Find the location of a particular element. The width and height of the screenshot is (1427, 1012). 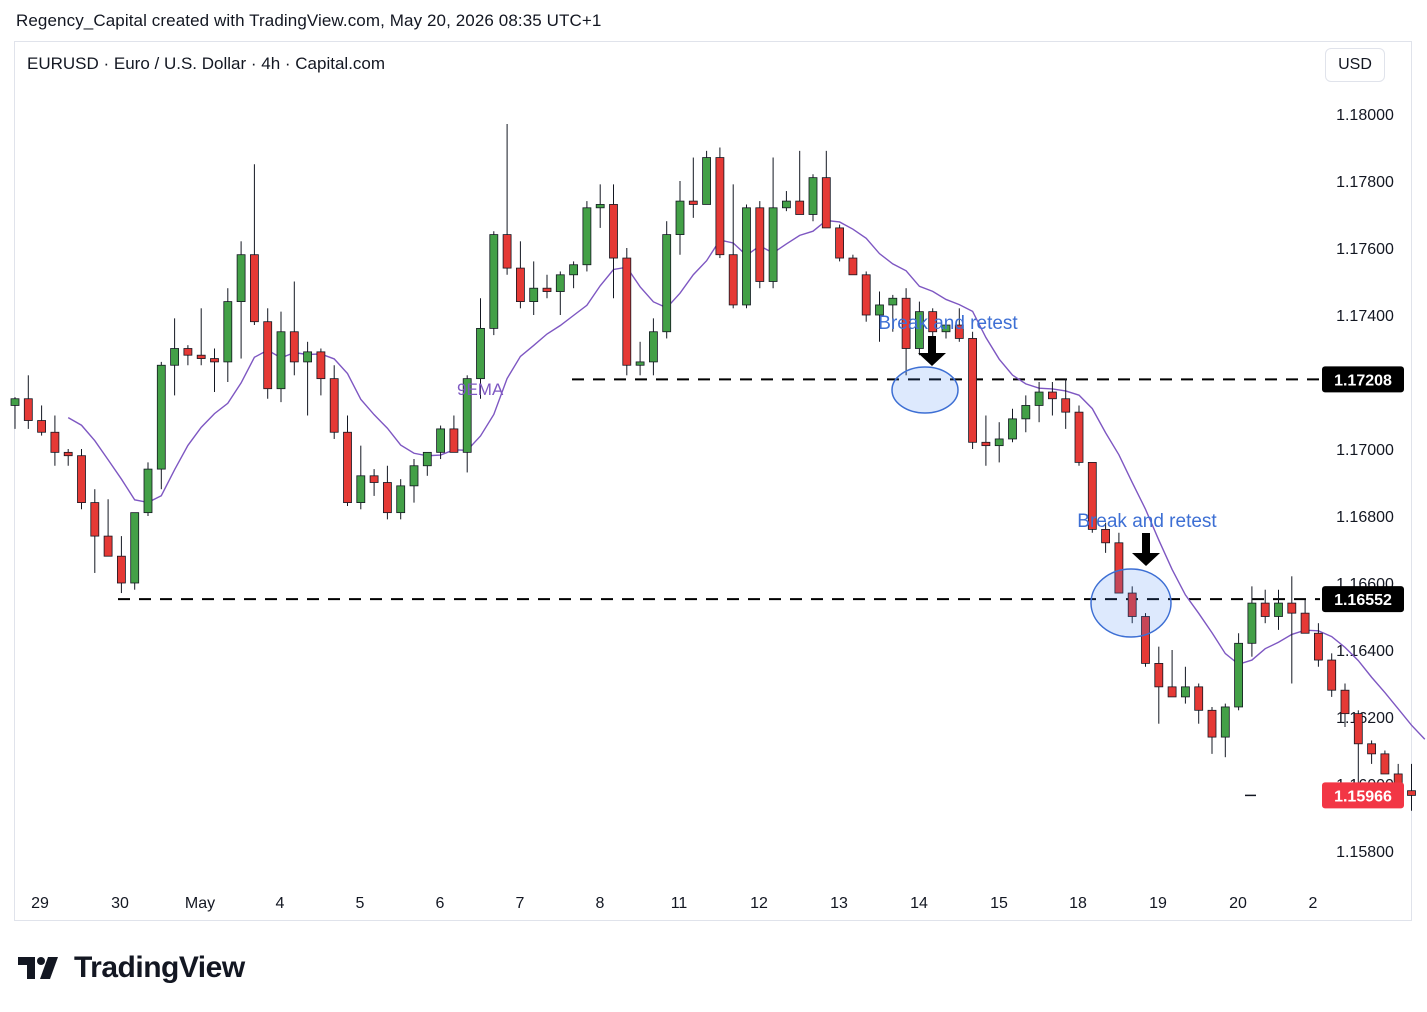

brand-logo: TradingView is located at coordinates (131, 968).